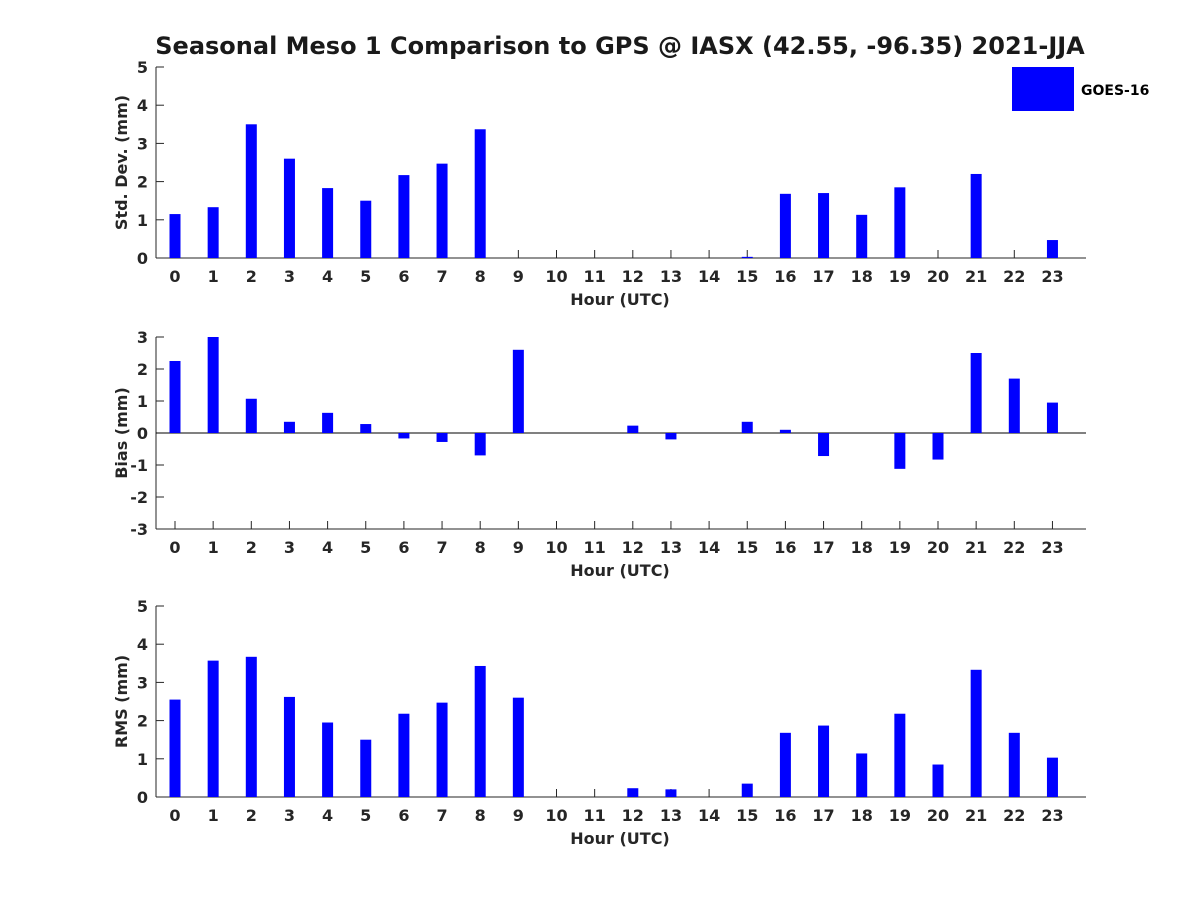 The width and height of the screenshot is (1200, 900). Describe the element at coordinates (747, 276) in the screenshot. I see `x-tick-label: 15` at that location.